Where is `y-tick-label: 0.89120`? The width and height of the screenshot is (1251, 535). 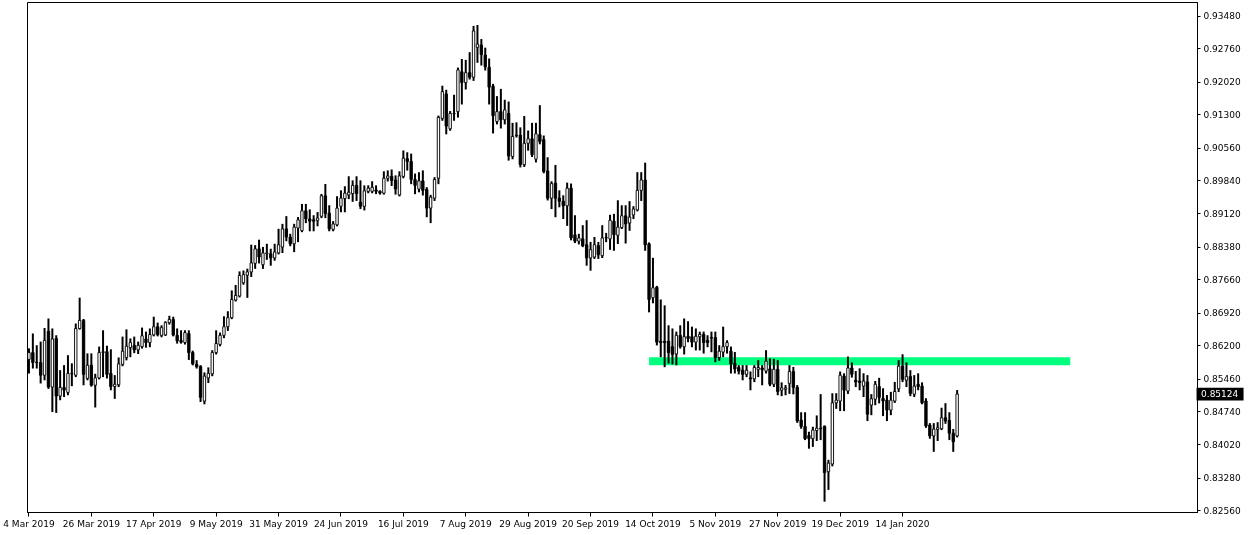
y-tick-label: 0.89120 is located at coordinates (1222, 213).